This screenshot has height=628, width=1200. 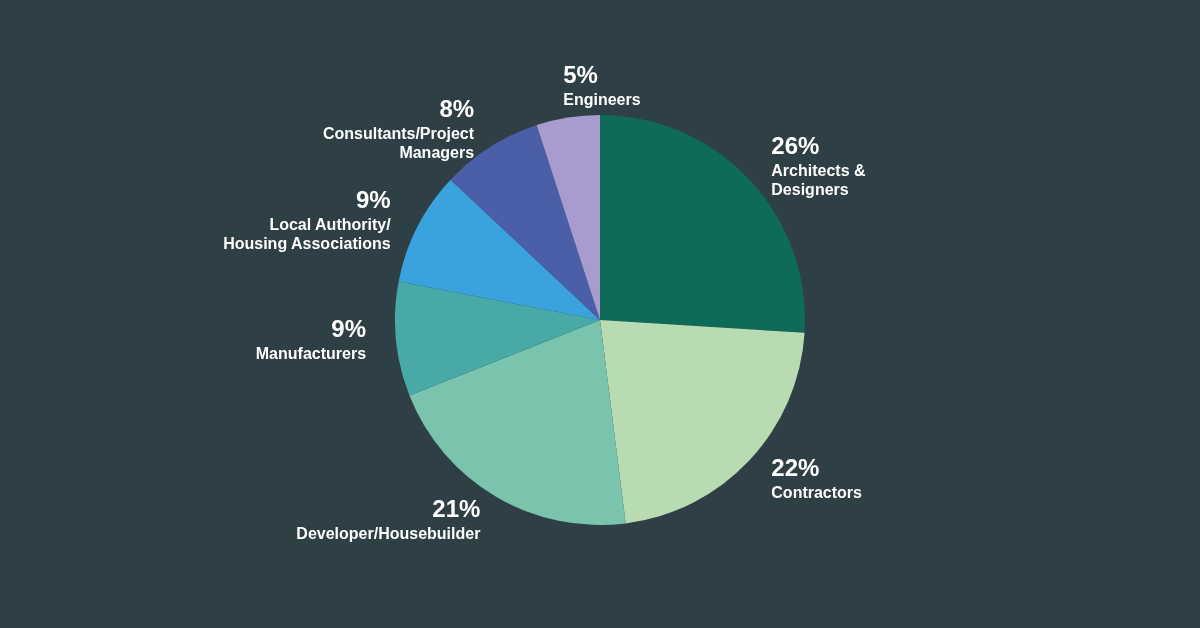 What do you see at coordinates (456, 509) in the screenshot?
I see `data-label: 21%` at bounding box center [456, 509].